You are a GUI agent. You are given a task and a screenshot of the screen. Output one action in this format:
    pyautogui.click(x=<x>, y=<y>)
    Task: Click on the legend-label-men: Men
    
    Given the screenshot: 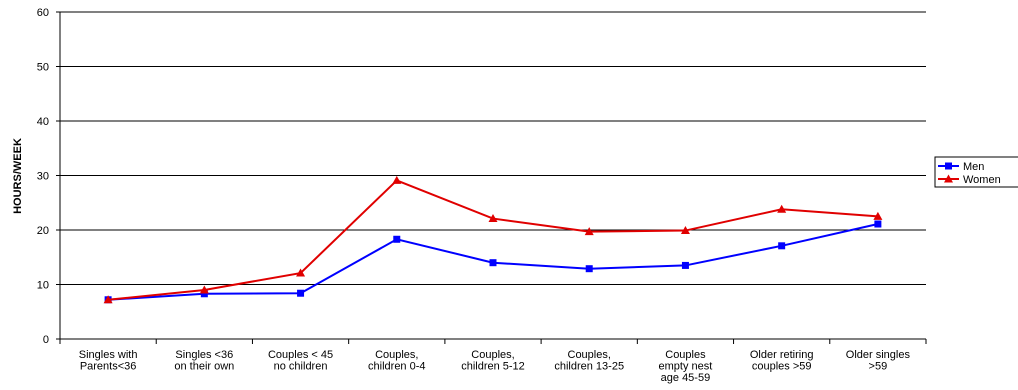 What is the action you would take?
    pyautogui.click(x=973, y=167)
    